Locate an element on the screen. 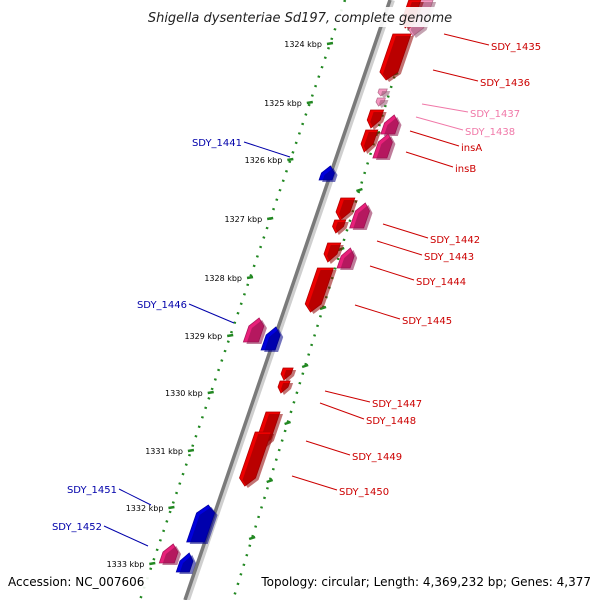 This screenshot has height=600, width=600. gene-label: insB is located at coordinates (465, 169).